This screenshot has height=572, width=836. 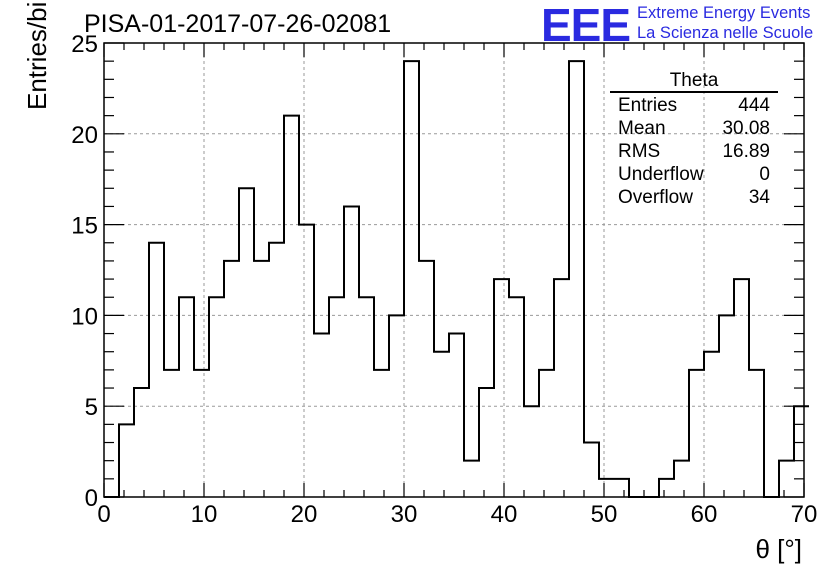 What do you see at coordinates (642, 128) in the screenshot?
I see `stats-label: Mean` at bounding box center [642, 128].